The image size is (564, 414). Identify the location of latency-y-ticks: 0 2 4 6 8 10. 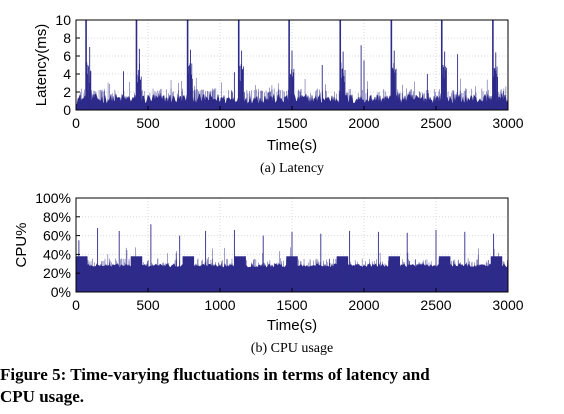
(67, 65).